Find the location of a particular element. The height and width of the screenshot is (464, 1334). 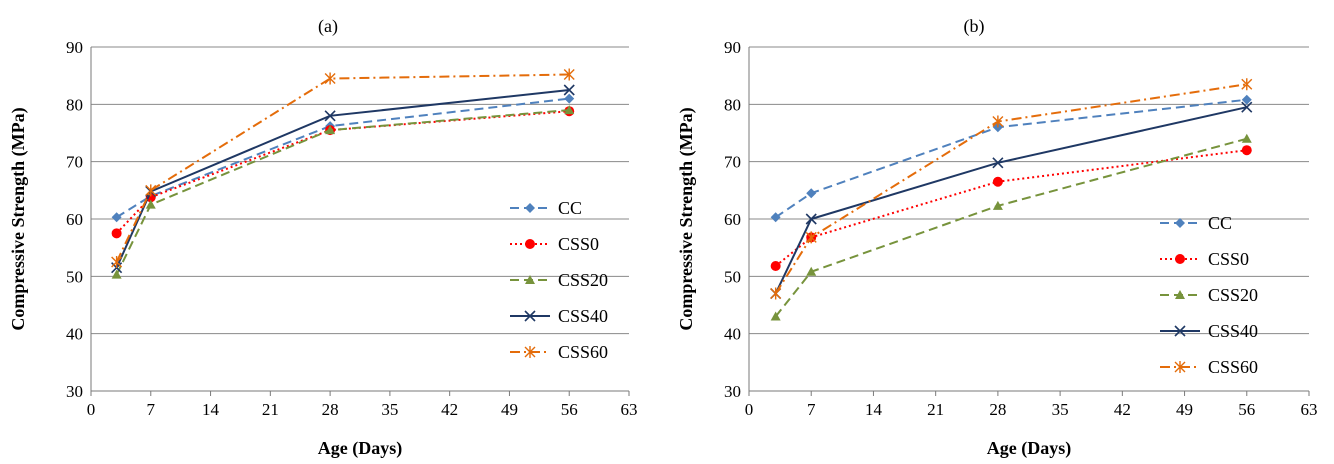

series-line-css20 is located at coordinates (342, 192).